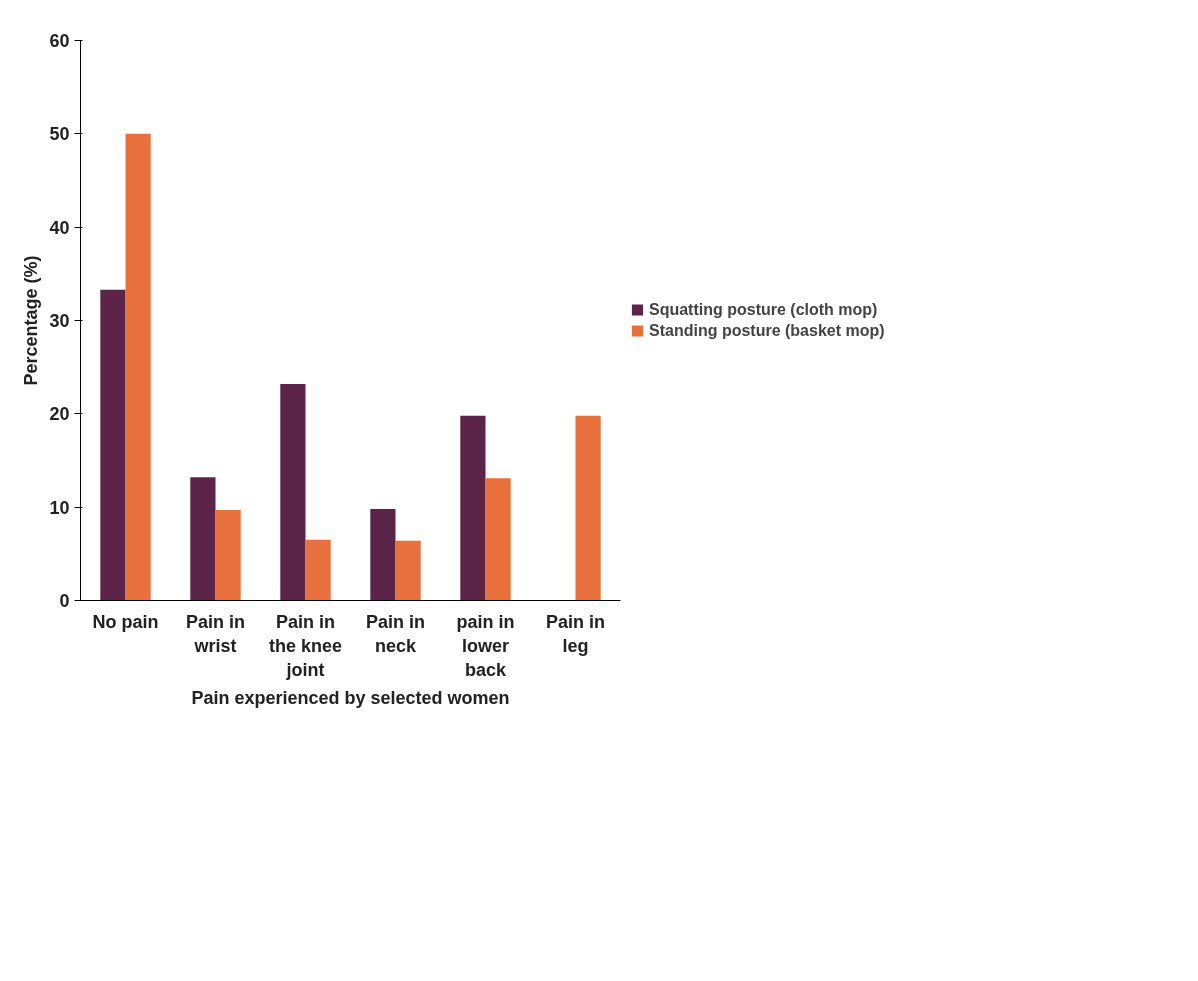 The width and height of the screenshot is (1198, 981). I want to click on y-tick-label: 0, so click(64, 601).